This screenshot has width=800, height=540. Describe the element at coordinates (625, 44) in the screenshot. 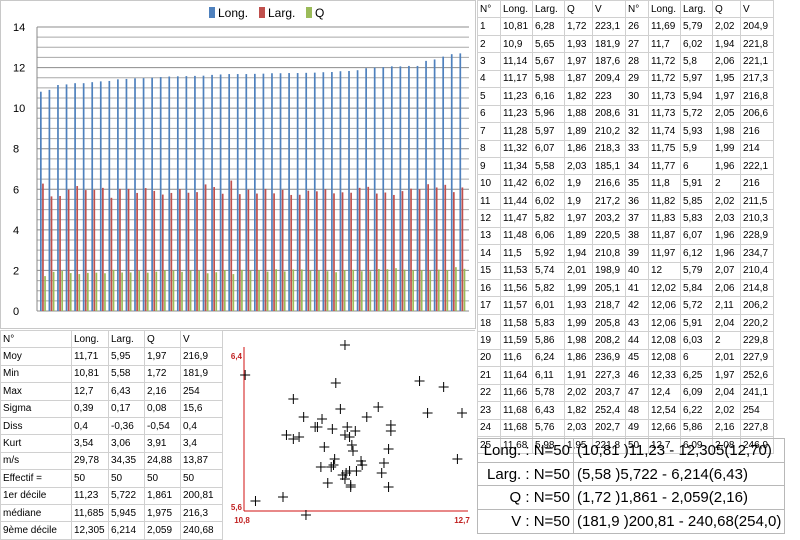

I see `data-row: 2 10,9 5,65 1,93 181,9 27 11,7 6,02 1,94 221,8` at that location.